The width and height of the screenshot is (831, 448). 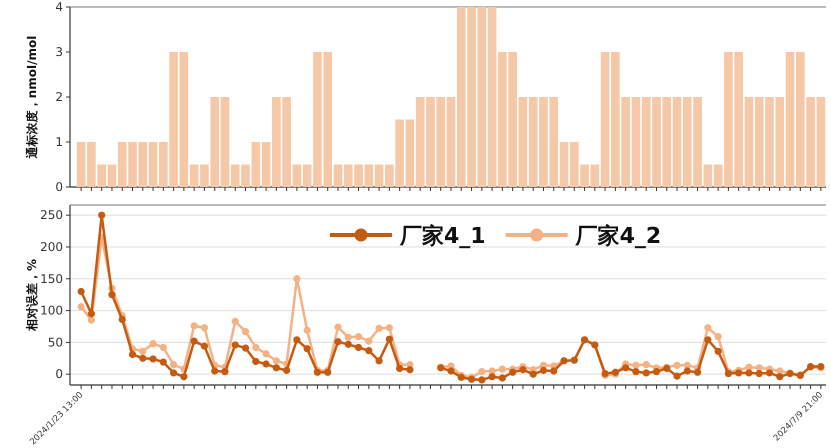 I want to click on y-tick-label: 100, so click(x=51, y=311).